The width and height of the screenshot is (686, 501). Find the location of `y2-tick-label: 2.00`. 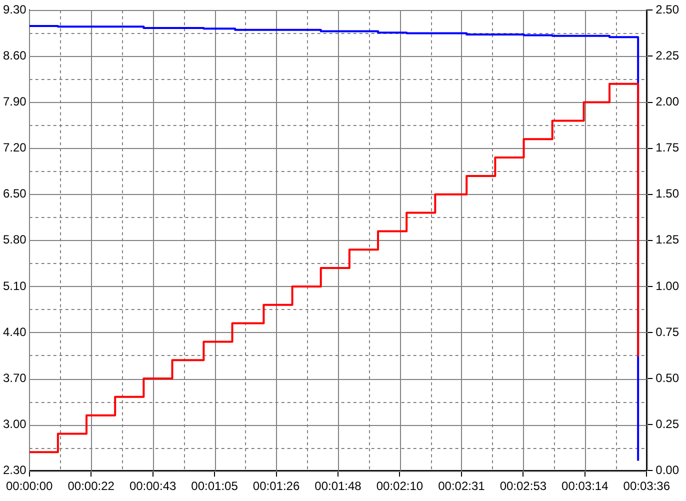

y2-tick-label: 2.00 is located at coordinates (668, 101).